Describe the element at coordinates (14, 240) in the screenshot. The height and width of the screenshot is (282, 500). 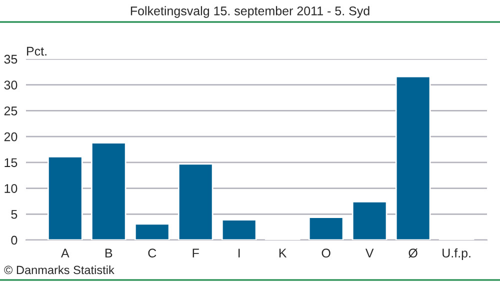
I see `y-tick-label: 0` at that location.